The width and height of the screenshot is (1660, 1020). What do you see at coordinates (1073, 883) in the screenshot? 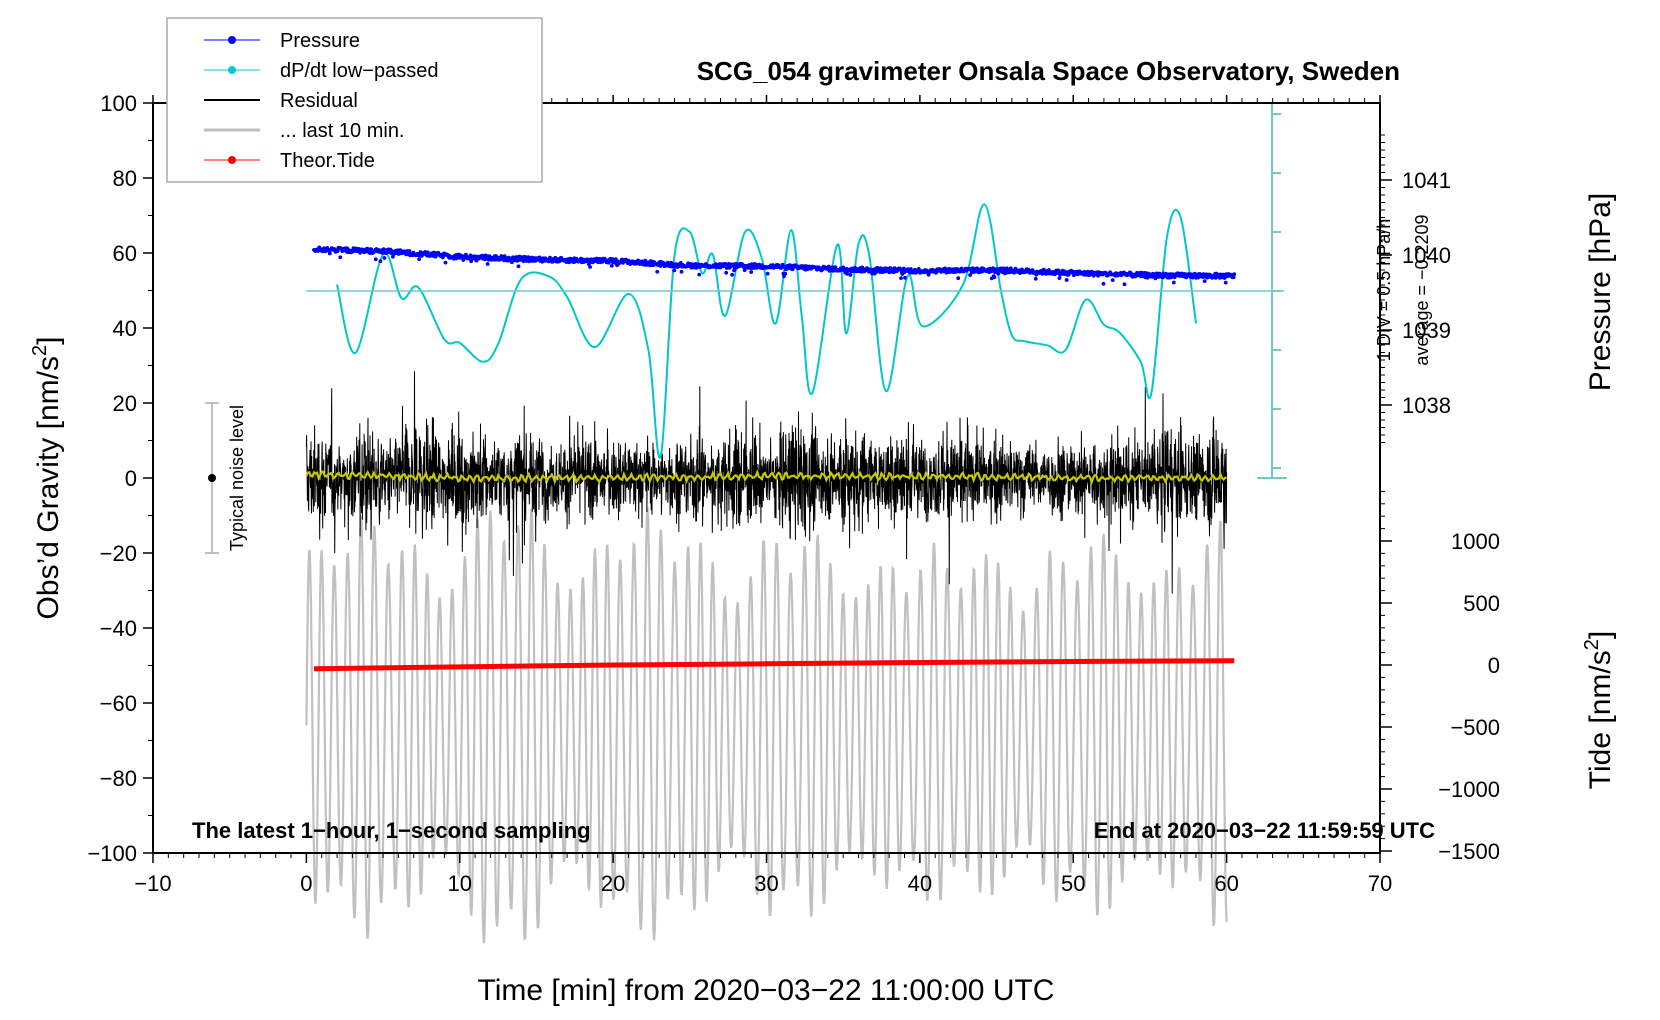
I see `x-tick-label: 50` at bounding box center [1073, 883].